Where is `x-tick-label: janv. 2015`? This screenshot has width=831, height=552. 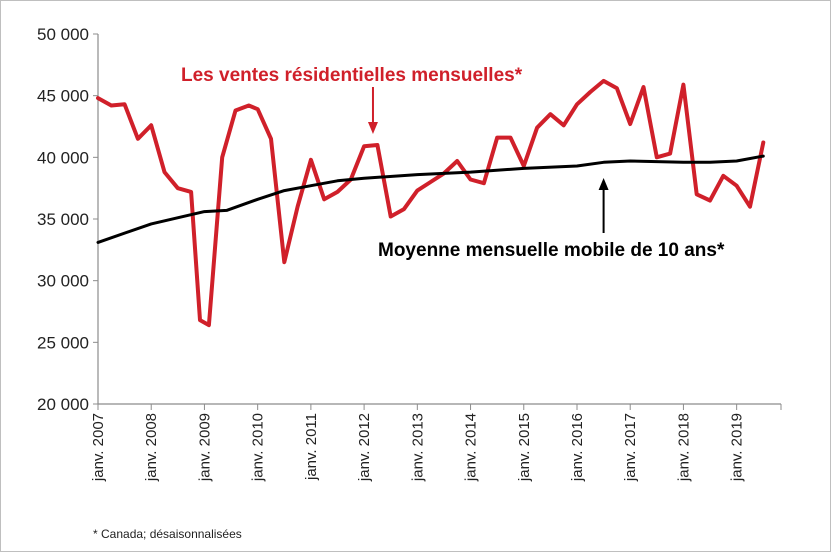 x-tick-label: janv. 2015 is located at coordinates (524, 447).